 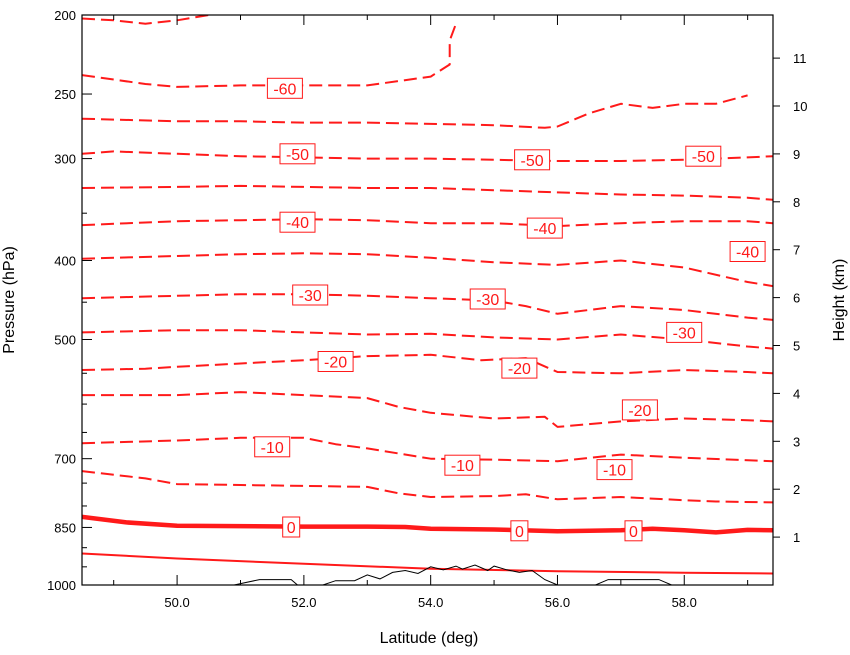 What do you see at coordinates (427, 192) in the screenshot?
I see `contour-line-minus45` at bounding box center [427, 192].